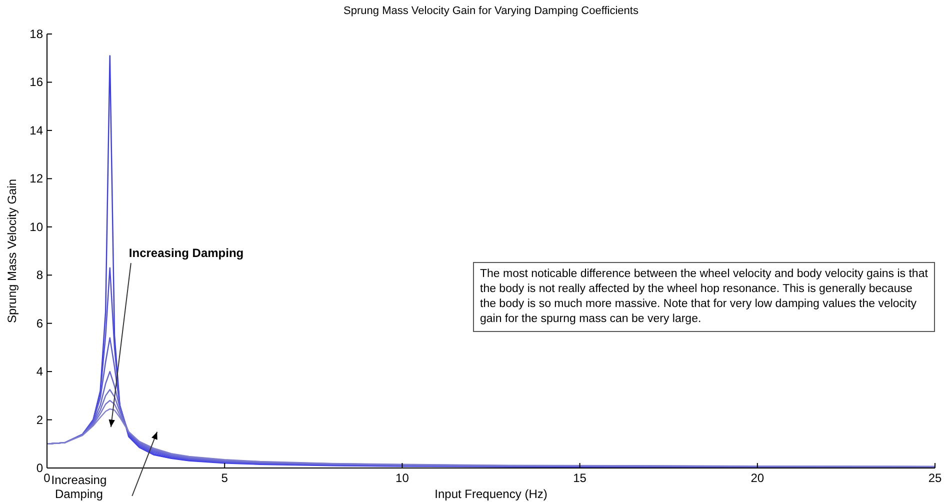 This screenshot has width=945, height=502. Describe the element at coordinates (935, 478) in the screenshot. I see `x-tick-label: 25` at that location.